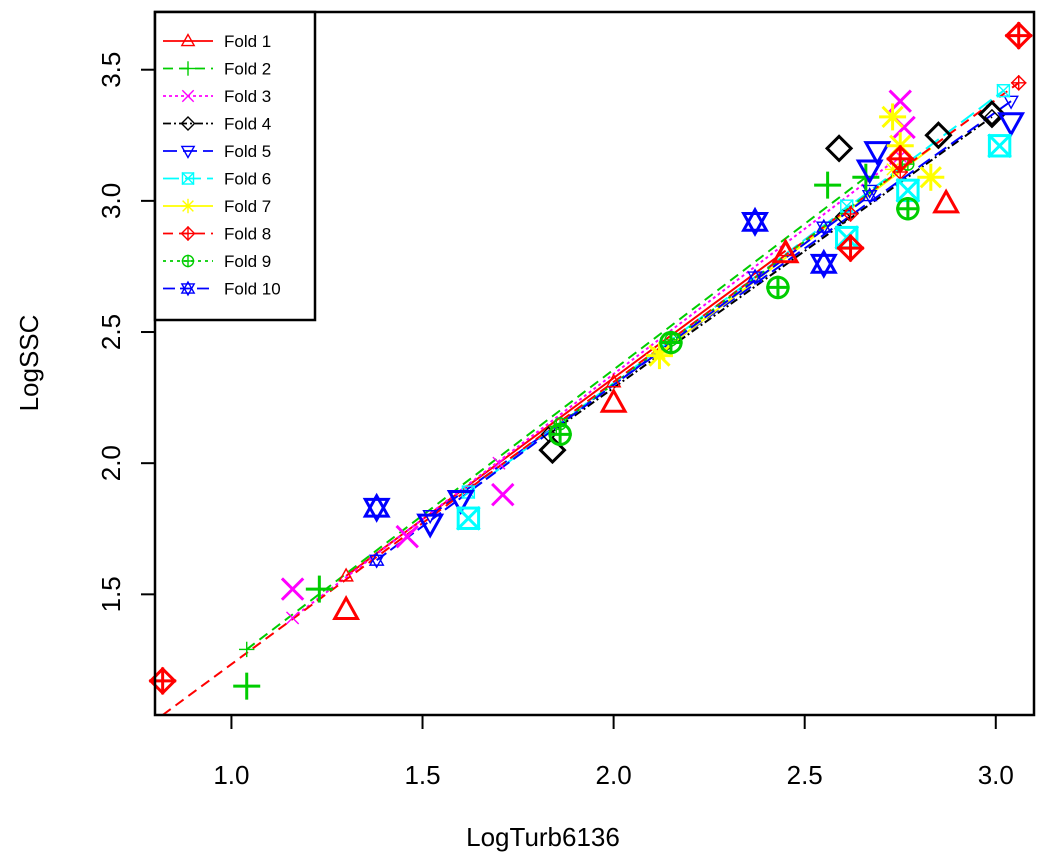 The height and width of the screenshot is (865, 1038). What do you see at coordinates (247, 261) in the screenshot?
I see `fold-9-legend-label: Fold 9` at bounding box center [247, 261].